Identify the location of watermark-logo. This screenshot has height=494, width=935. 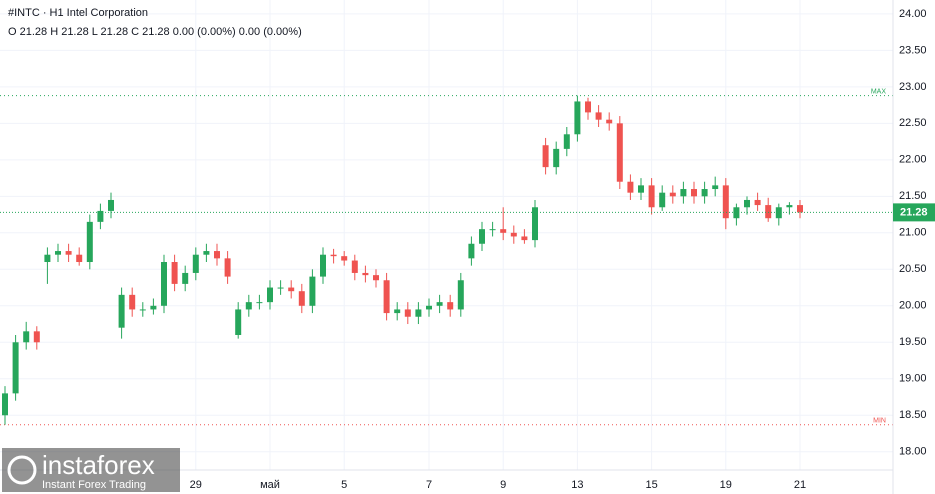
(22, 470).